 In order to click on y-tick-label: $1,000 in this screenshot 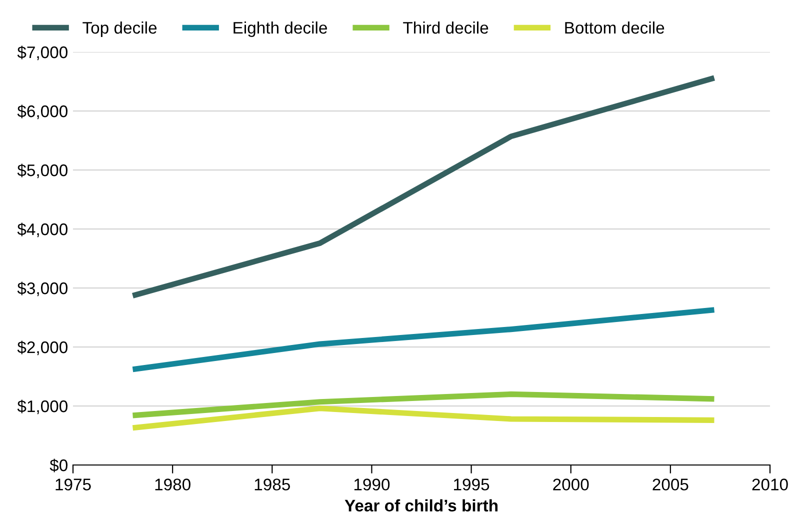, I will do `click(42, 407)`.